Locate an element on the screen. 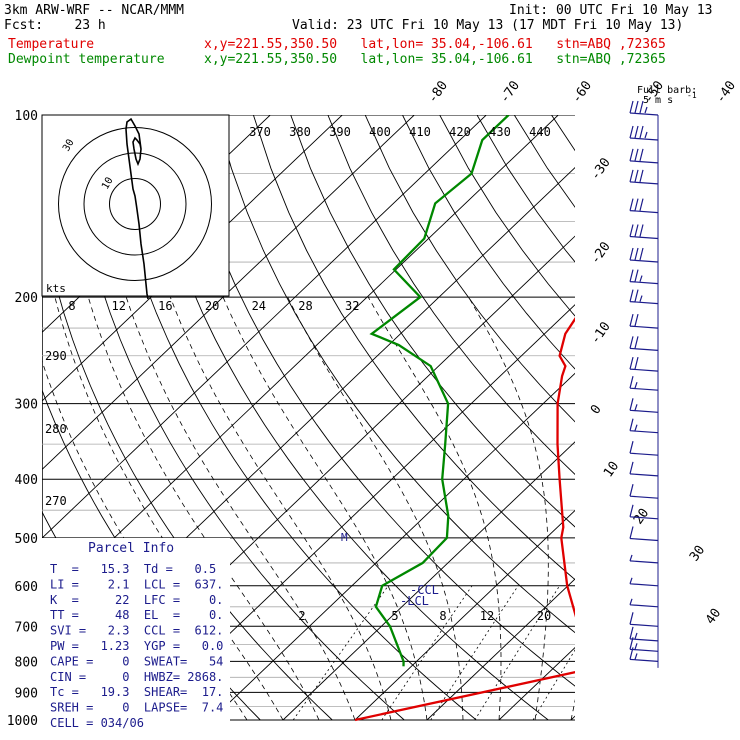 Image resolution: width=740 pixels, height=740 pixels. hodograph-speed-label: 28 is located at coordinates (305, 306).